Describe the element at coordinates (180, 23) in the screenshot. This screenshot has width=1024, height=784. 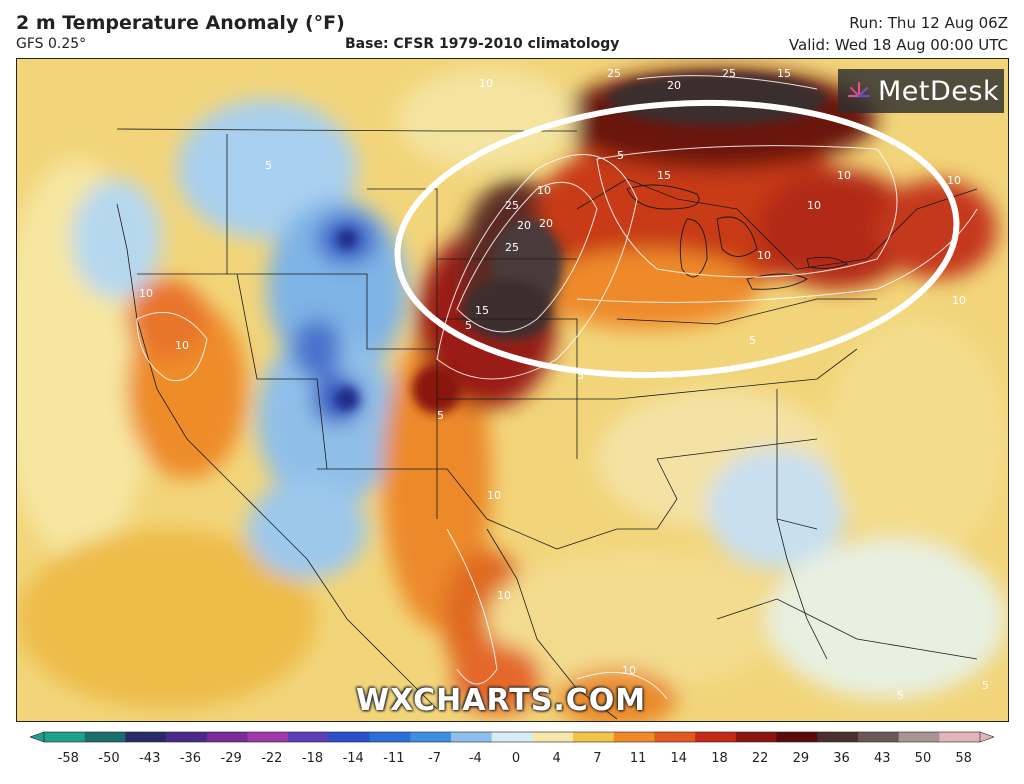
I see `map-title: 2 m Temperature Anomaly (°F)` at that location.